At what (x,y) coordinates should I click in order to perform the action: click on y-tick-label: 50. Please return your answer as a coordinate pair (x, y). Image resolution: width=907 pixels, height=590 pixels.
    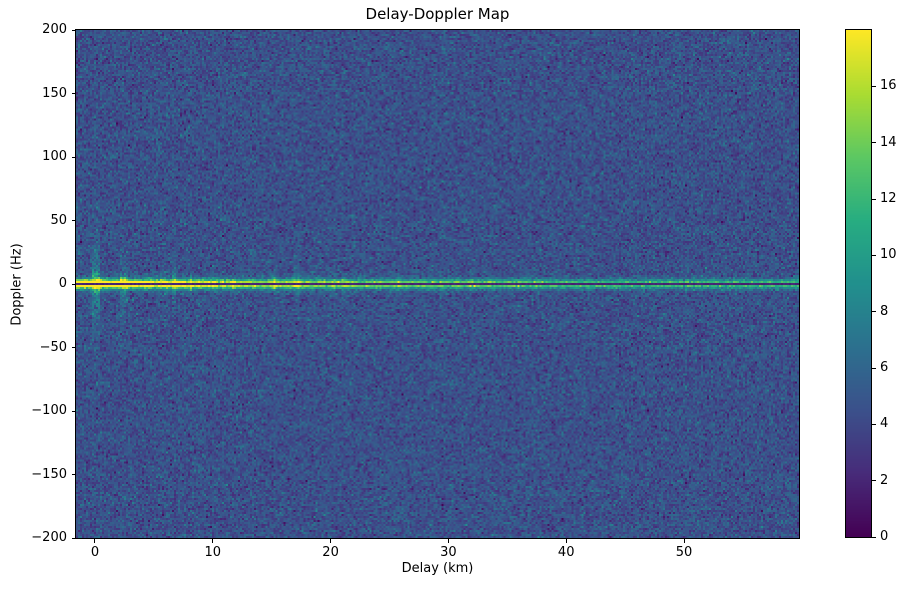
    Looking at the image, I should click on (58, 220).